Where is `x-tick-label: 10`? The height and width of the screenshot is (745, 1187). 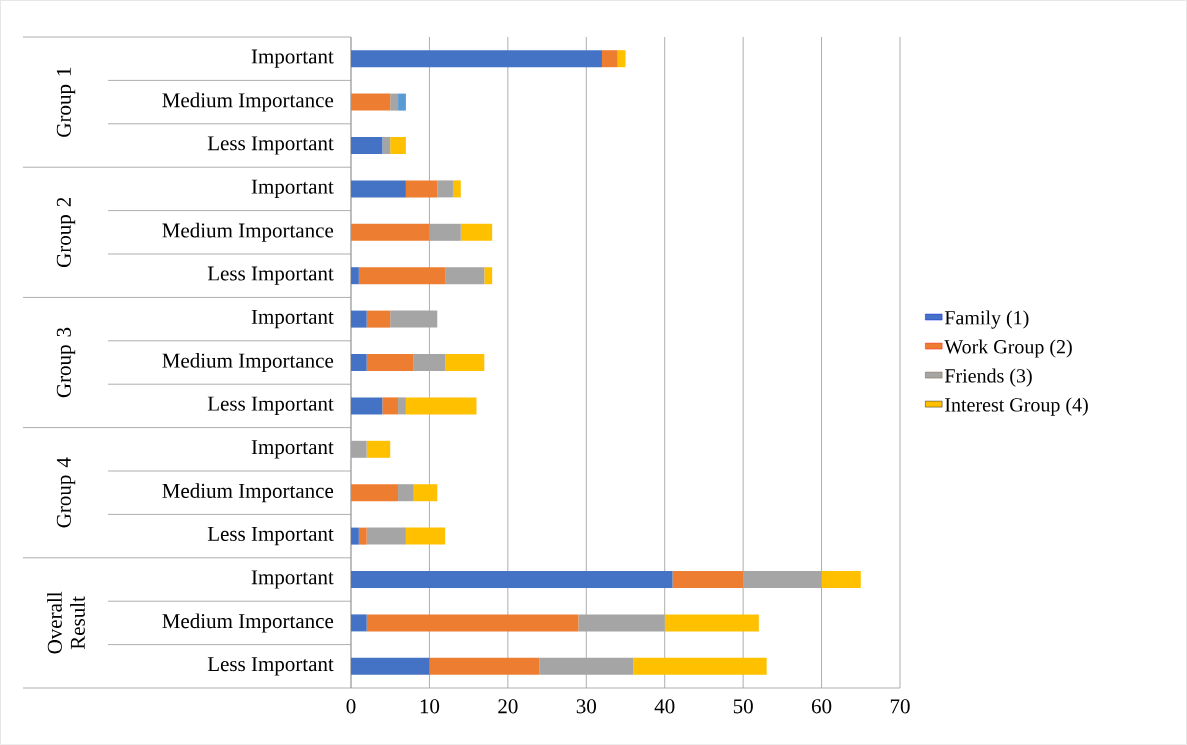
x-tick-label: 10 is located at coordinates (430, 706).